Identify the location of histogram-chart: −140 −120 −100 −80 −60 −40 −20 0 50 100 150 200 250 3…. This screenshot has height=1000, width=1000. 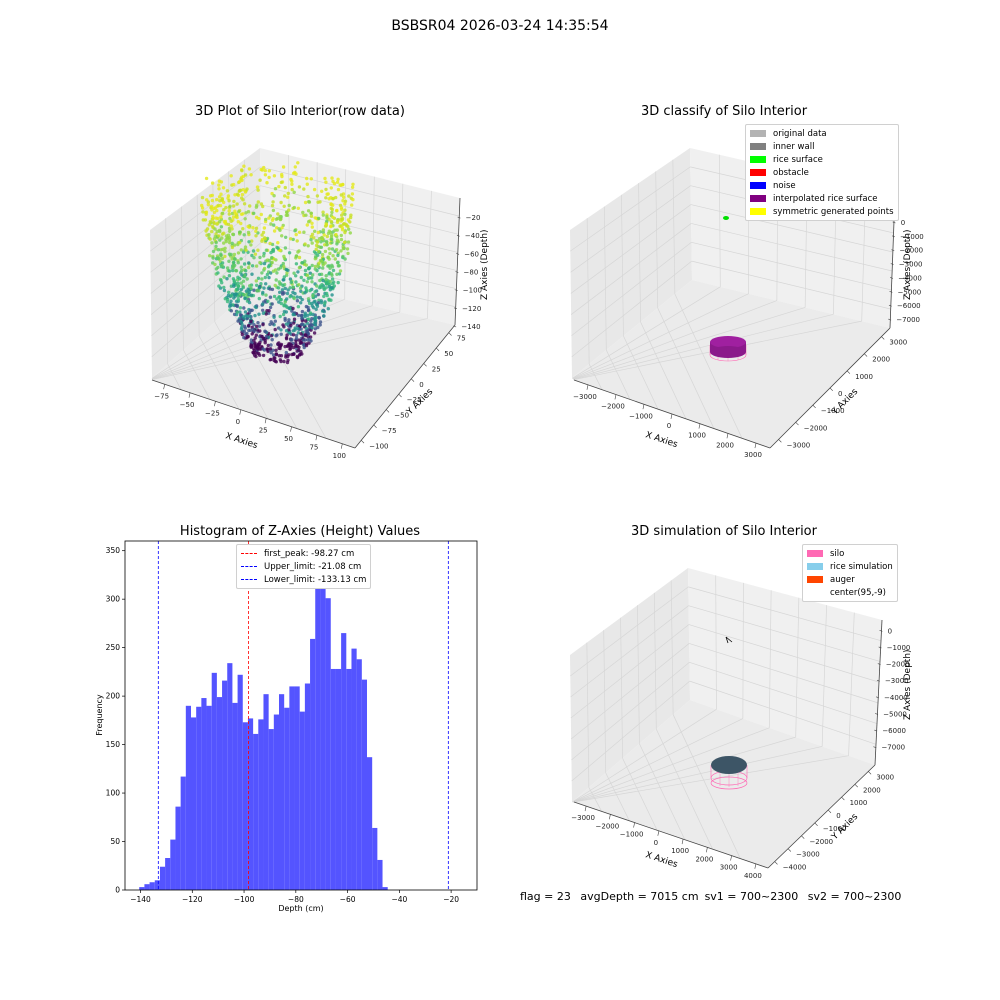
(286, 726).